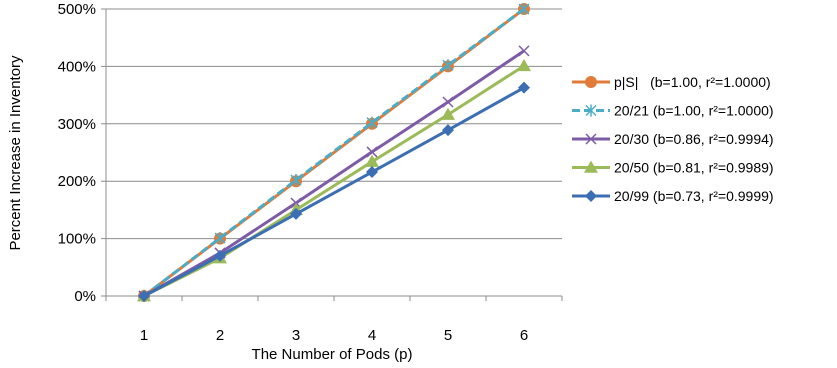 The height and width of the screenshot is (368, 837). Describe the element at coordinates (334, 335) in the screenshot. I see `x-tick-labels: 1 2 3 4 5 6` at that location.